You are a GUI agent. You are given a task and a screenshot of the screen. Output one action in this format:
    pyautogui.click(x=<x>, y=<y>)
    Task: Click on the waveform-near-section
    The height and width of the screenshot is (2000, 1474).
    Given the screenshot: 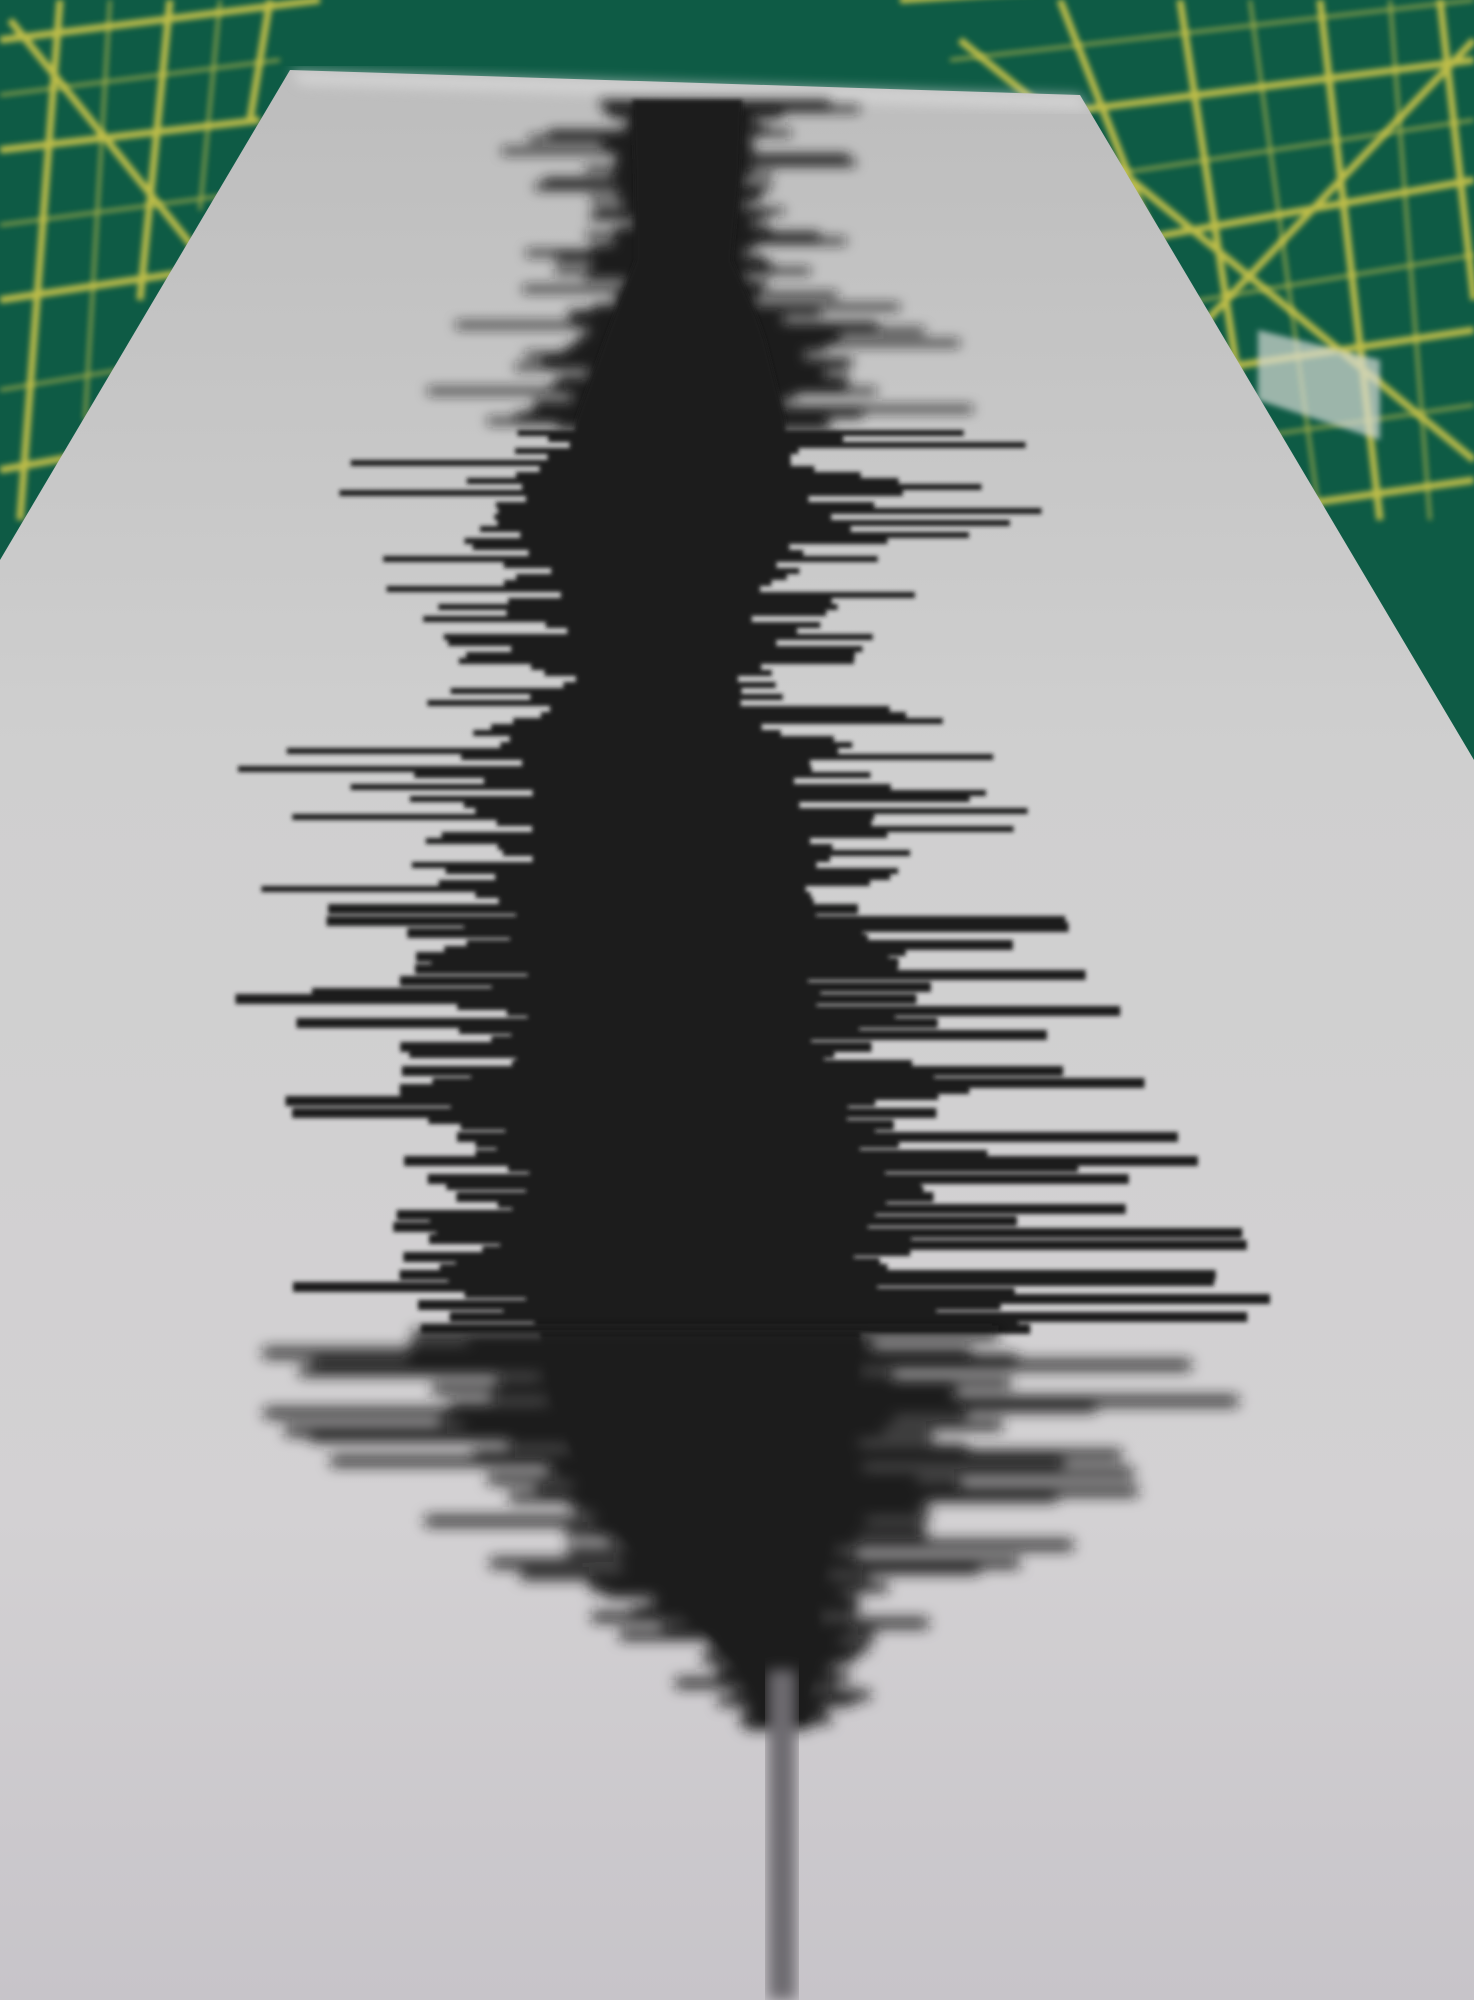 What is the action you would take?
    pyautogui.click(x=750, y=1530)
    